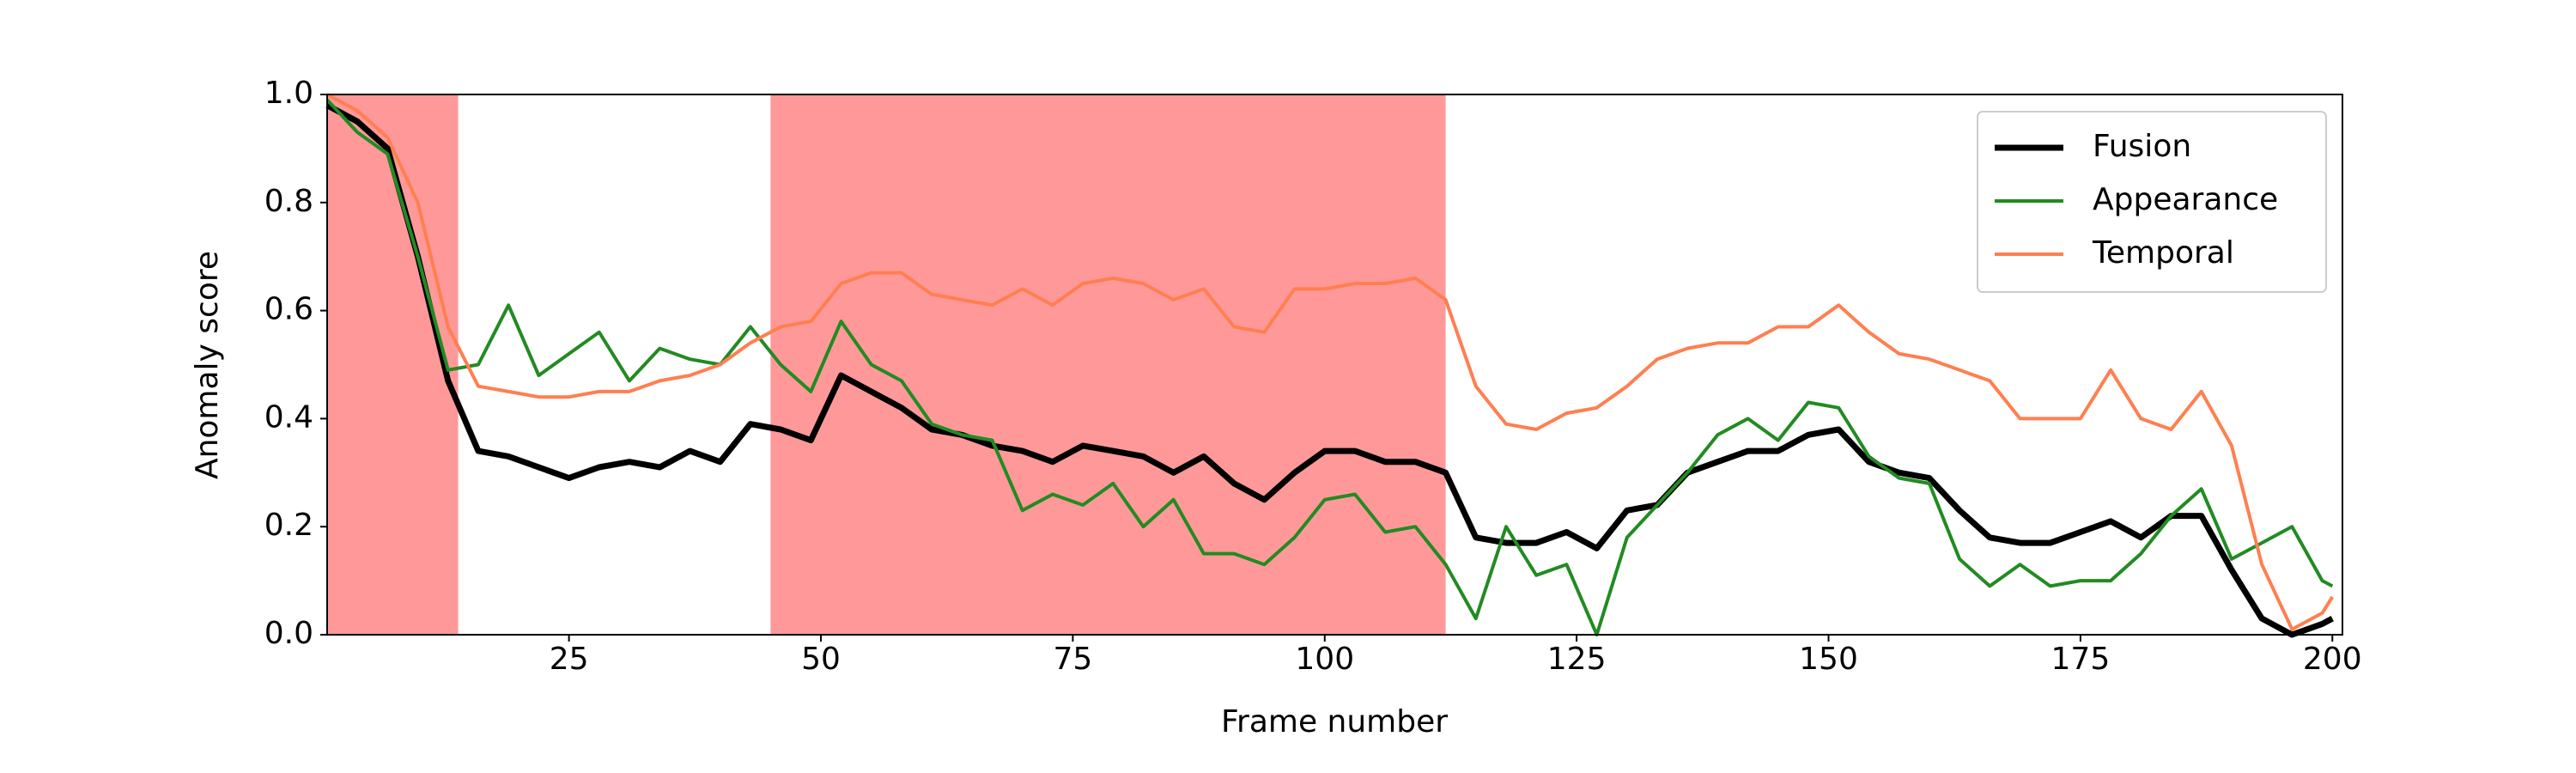 This screenshot has width=2576, height=773. Describe the element at coordinates (2332, 659) in the screenshot. I see `x-tick-label: 200` at that location.